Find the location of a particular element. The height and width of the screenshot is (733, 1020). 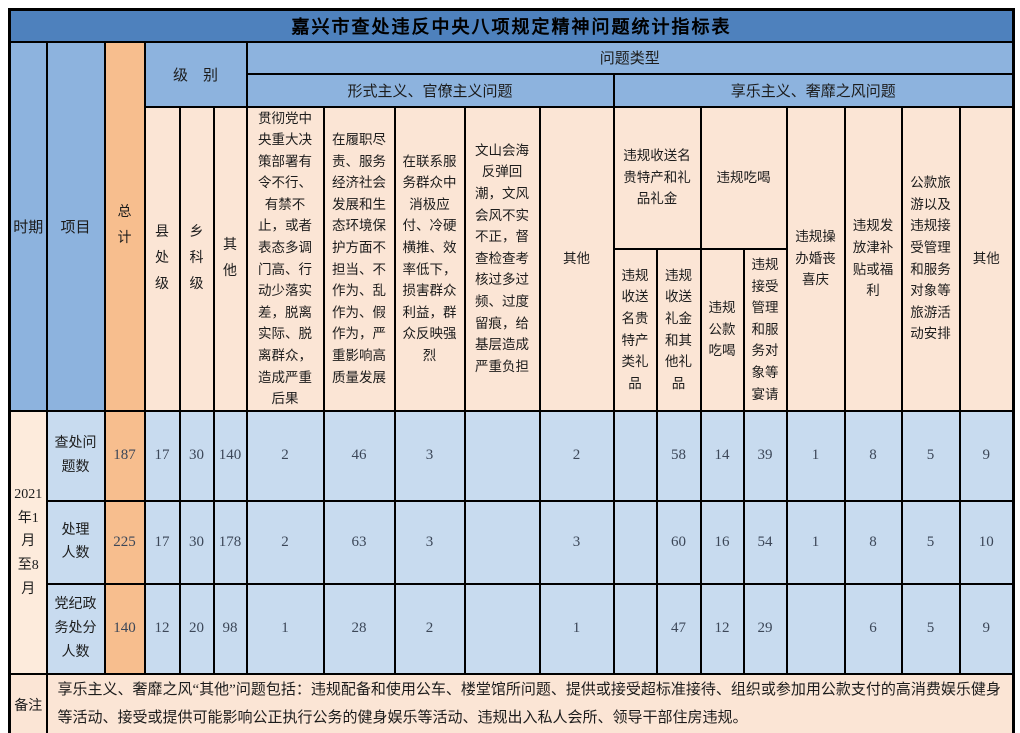

row-label-0: 查处问 题数 is located at coordinates (75, 455).